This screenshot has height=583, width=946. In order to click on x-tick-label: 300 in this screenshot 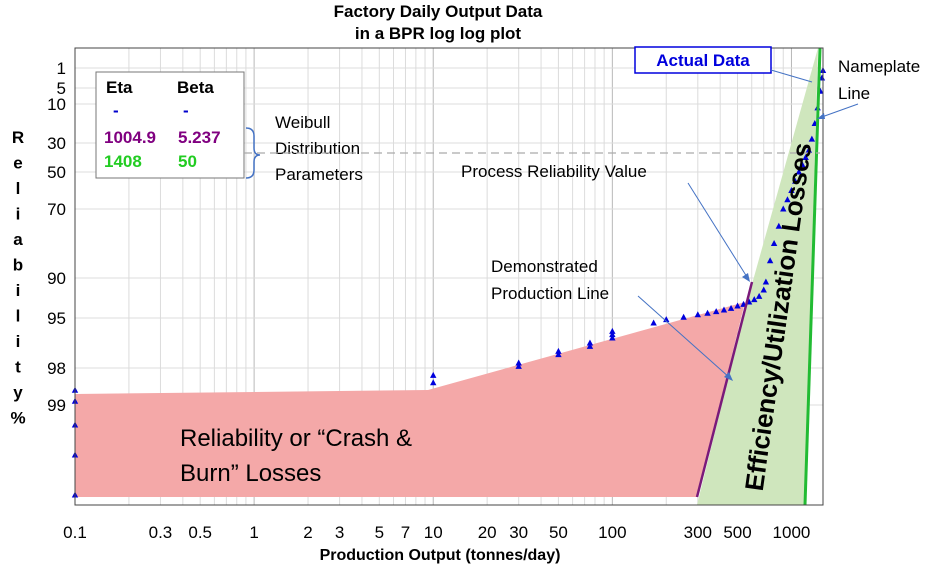, I will do `click(698, 532)`.